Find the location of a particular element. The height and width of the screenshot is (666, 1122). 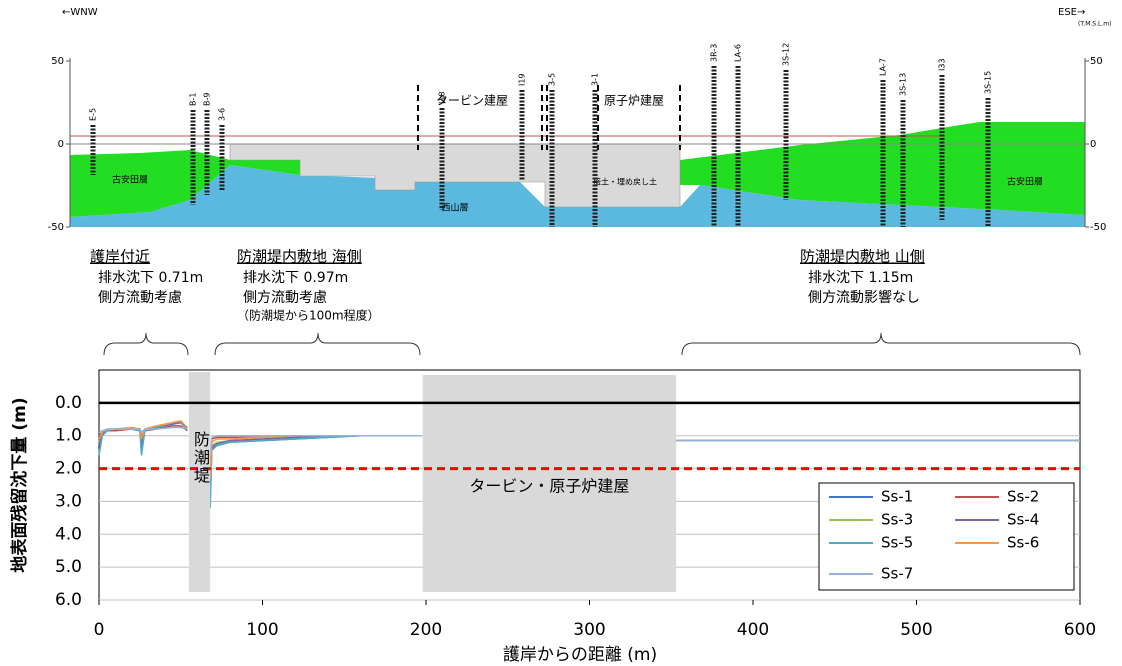

borehole-label: 3R-3 is located at coordinates (714, 53).